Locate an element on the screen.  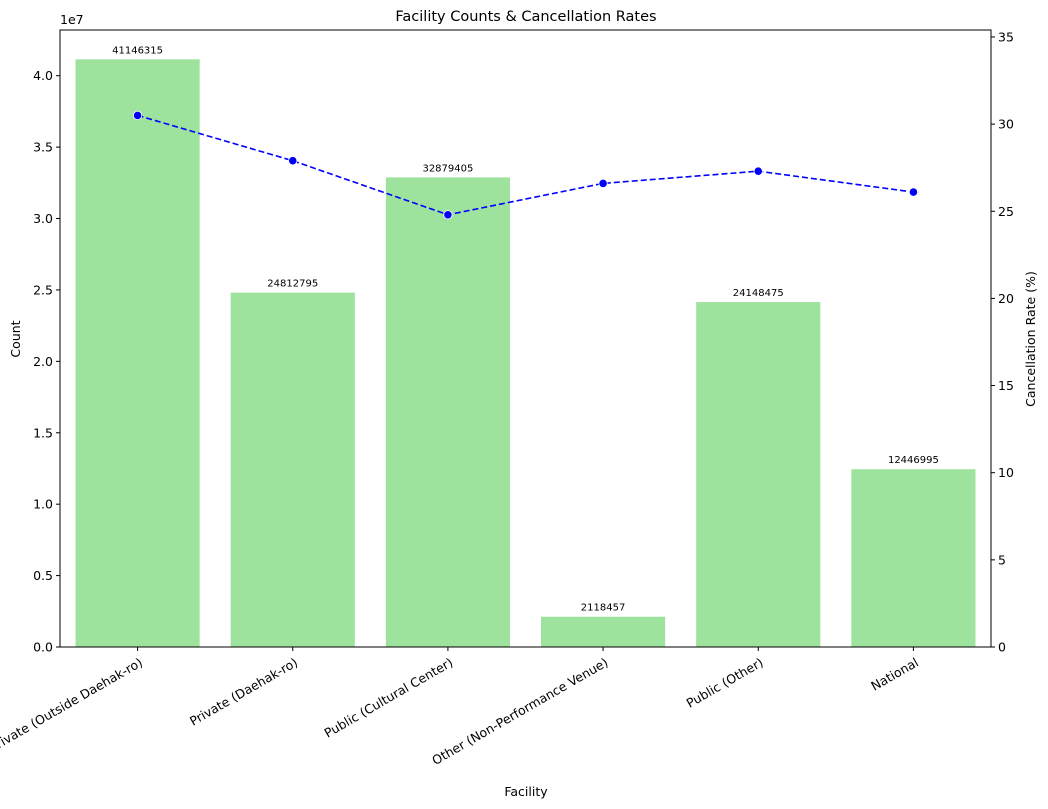
y2-tick-label-4: 20 is located at coordinates (1006, 298).